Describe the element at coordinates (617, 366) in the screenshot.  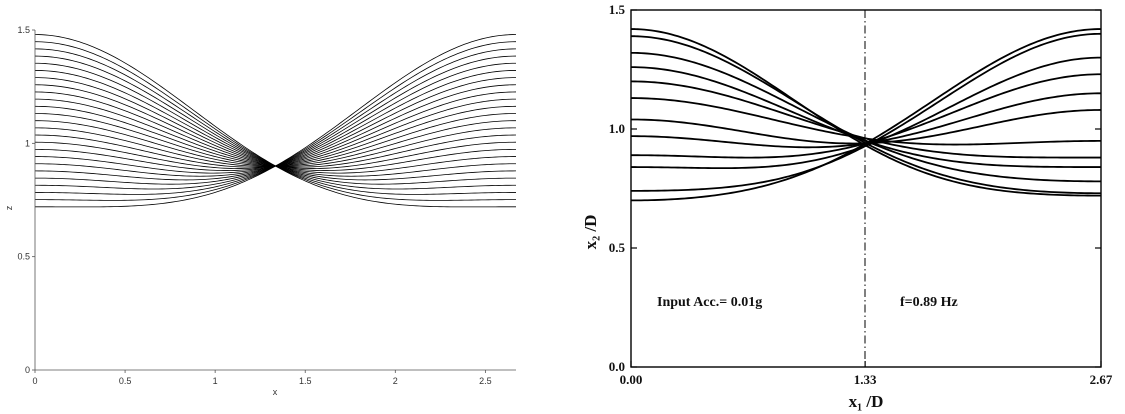
I see `right-y-tick-label: 0.0` at that location.